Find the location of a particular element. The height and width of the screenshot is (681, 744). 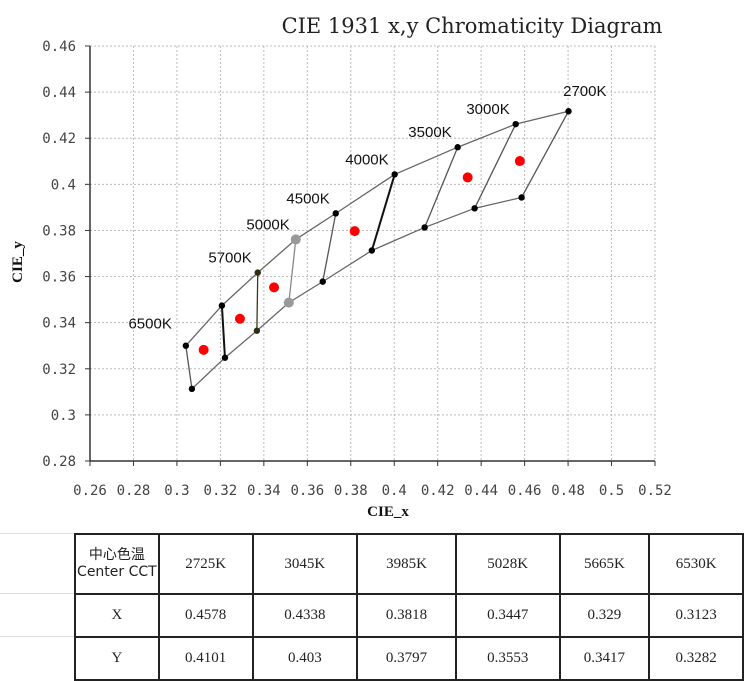

x-tick-label: 0.32 is located at coordinates (221, 491).